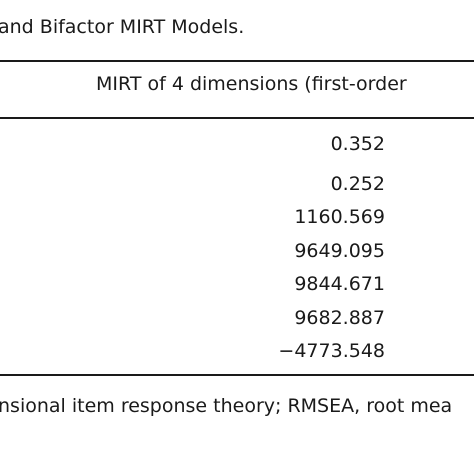  What do you see at coordinates (237, 118) in the screenshot?
I see `header-rule` at bounding box center [237, 118].